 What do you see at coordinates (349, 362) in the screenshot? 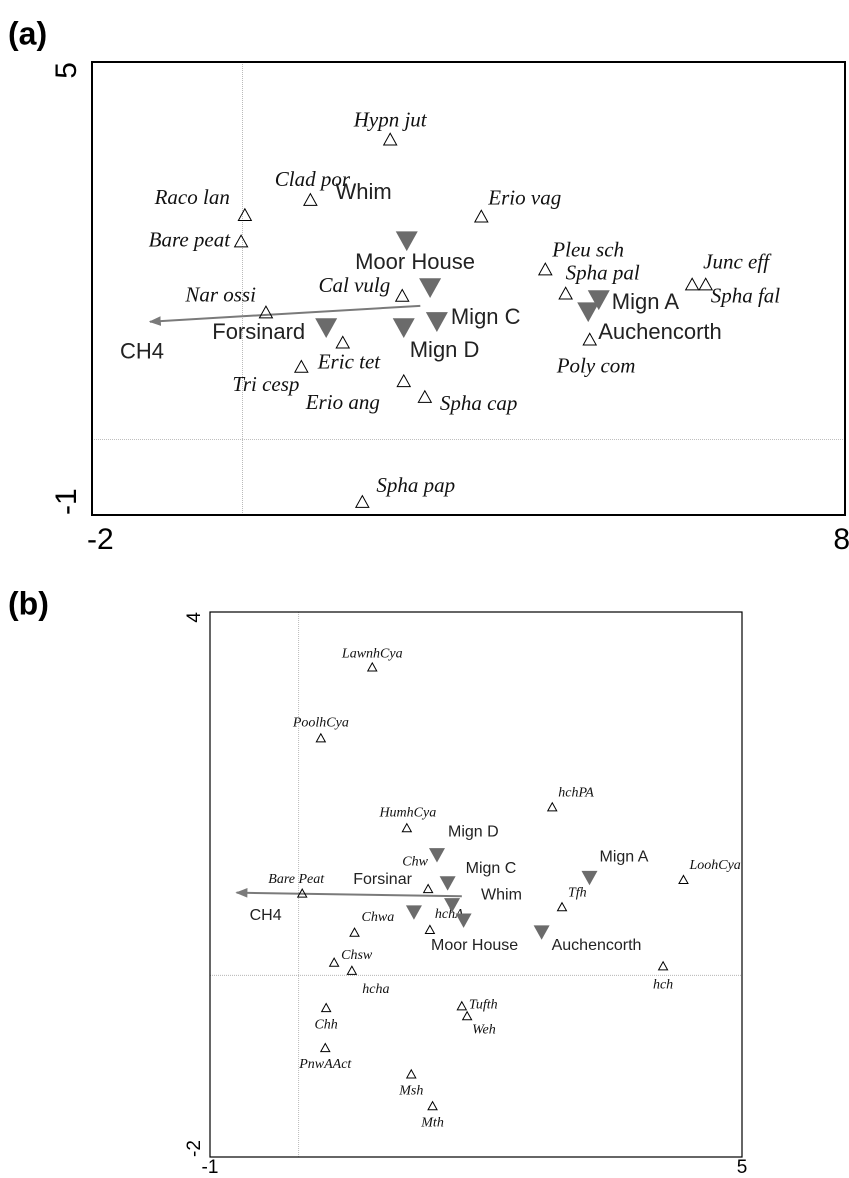
I see `species-label: Eric tet` at bounding box center [349, 362].